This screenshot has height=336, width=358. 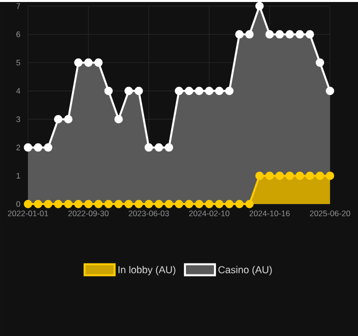 I want to click on y-tick-label: 6, so click(x=18, y=34).